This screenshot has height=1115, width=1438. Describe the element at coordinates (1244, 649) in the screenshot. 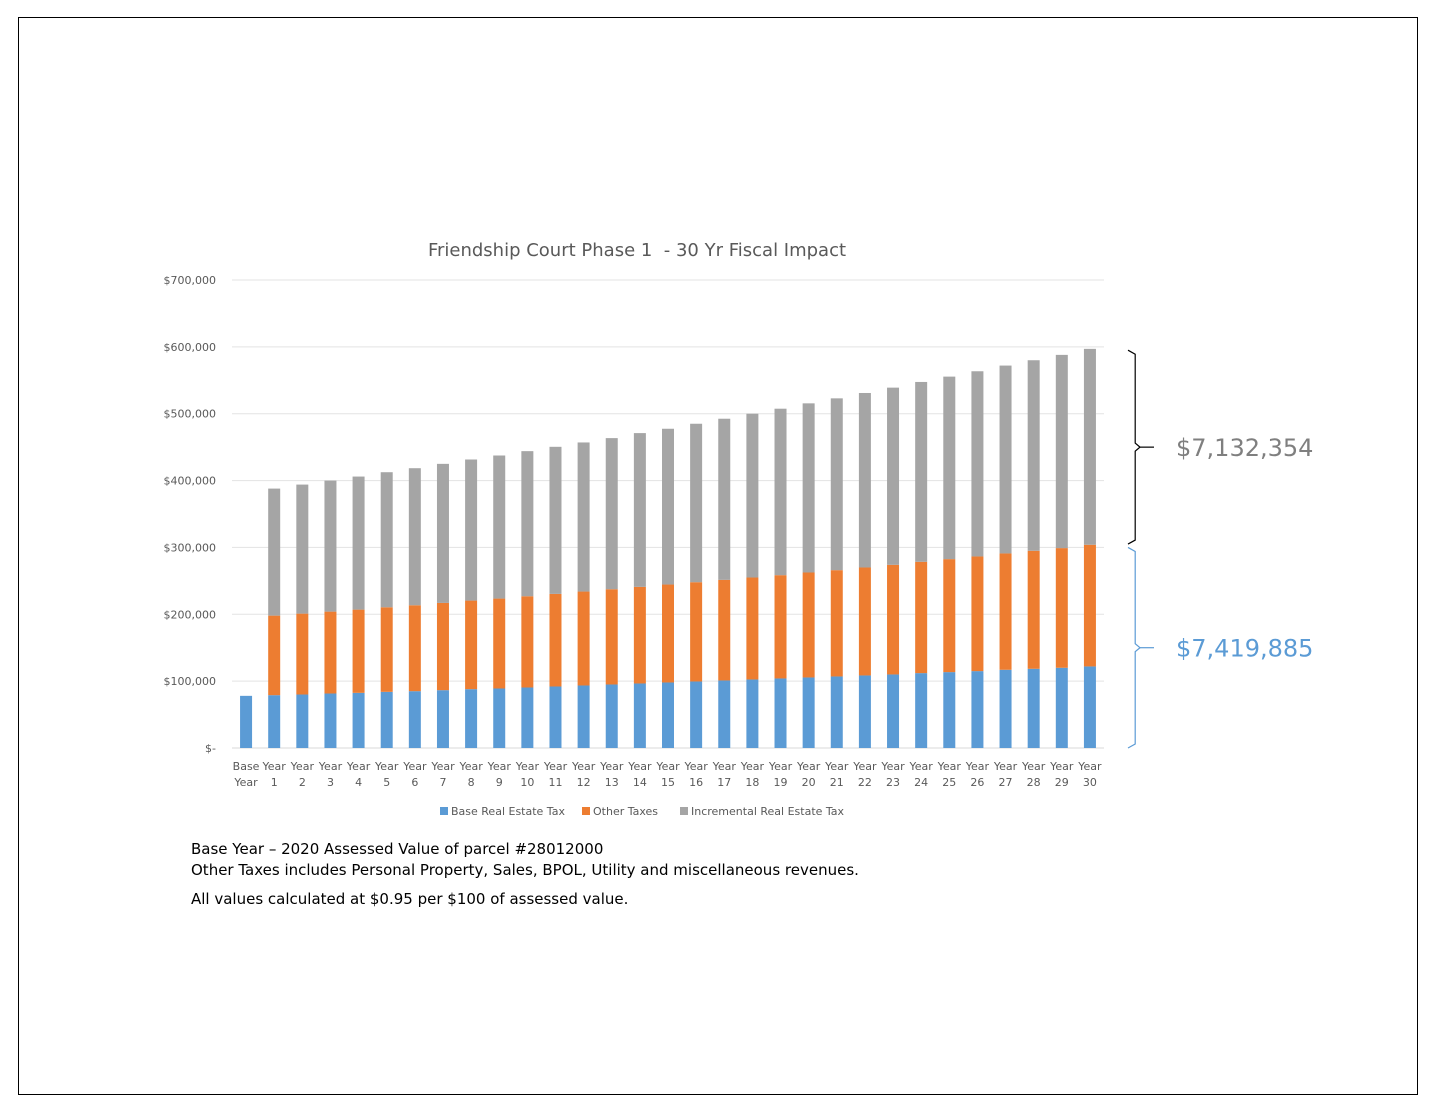

I see `annotation-total: $7,419,885` at that location.